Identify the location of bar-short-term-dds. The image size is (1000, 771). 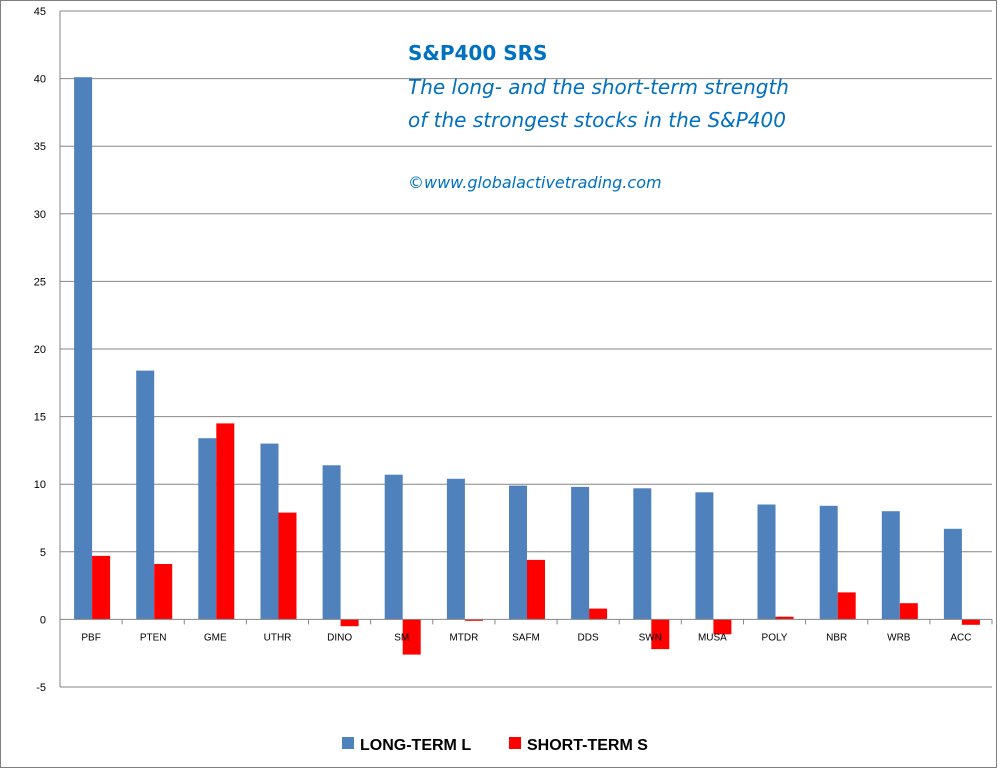
(598, 614).